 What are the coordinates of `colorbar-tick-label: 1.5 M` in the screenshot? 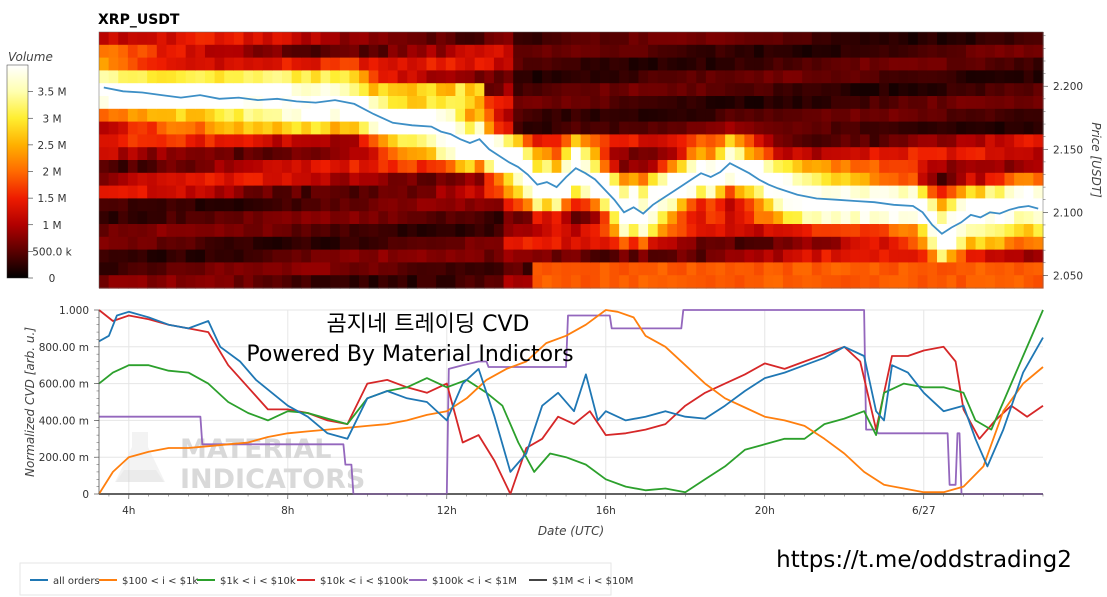 It's located at (51, 199).